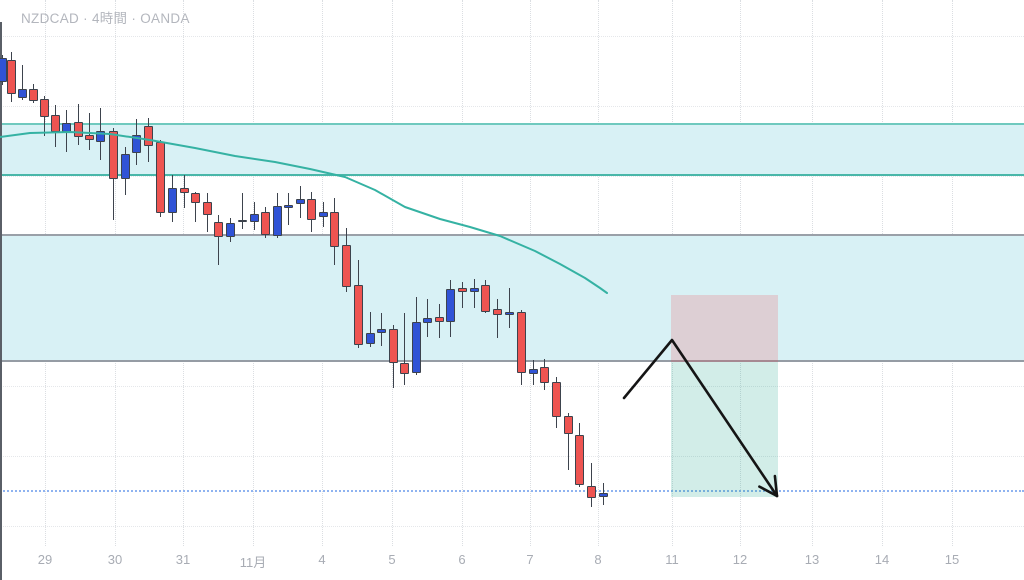 Image resolution: width=1024 pixels, height=580 pixels. Describe the element at coordinates (322, 559) in the screenshot. I see `x-axis-label: 4` at that location.